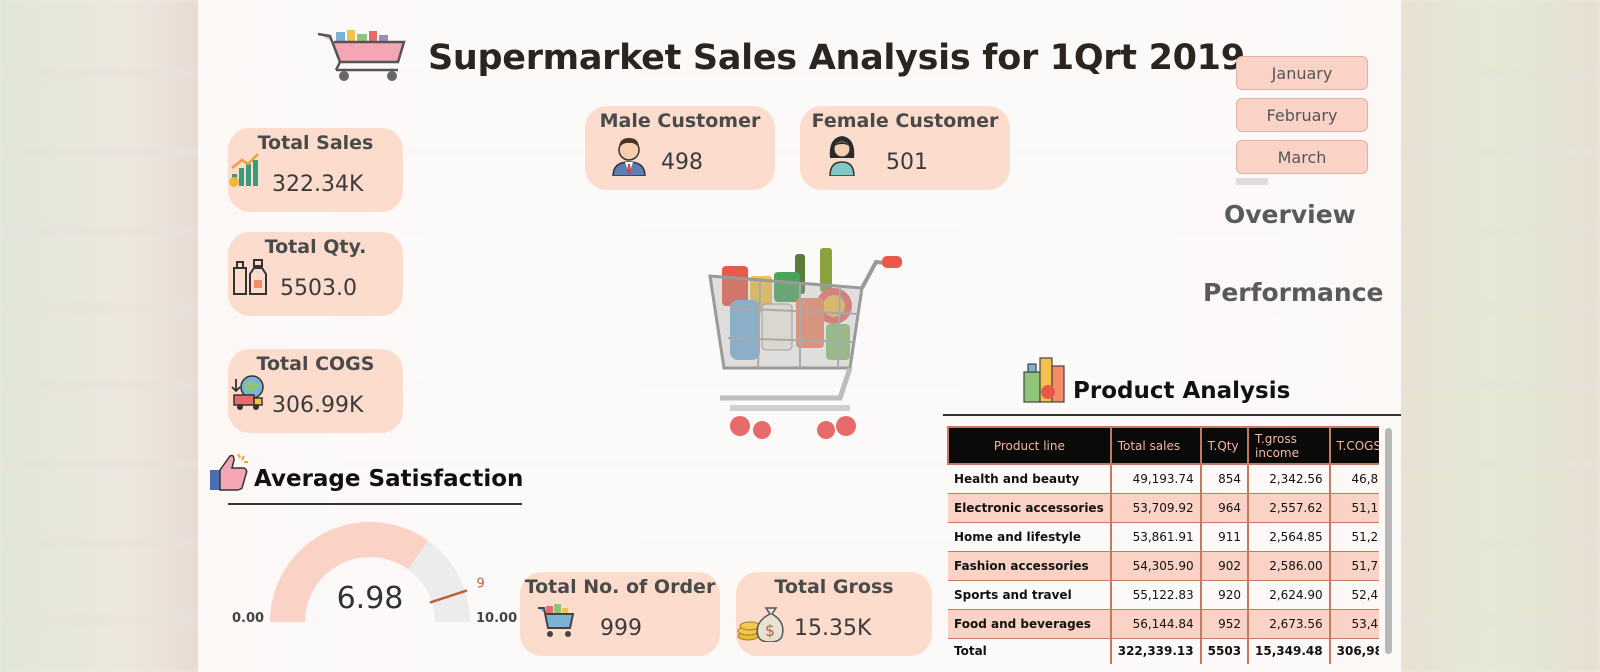 This screenshot has width=1600, height=672. What do you see at coordinates (1354, 651) in the screenshot?
I see `cell-total-tcogs: 306,989.65` at bounding box center [1354, 651].